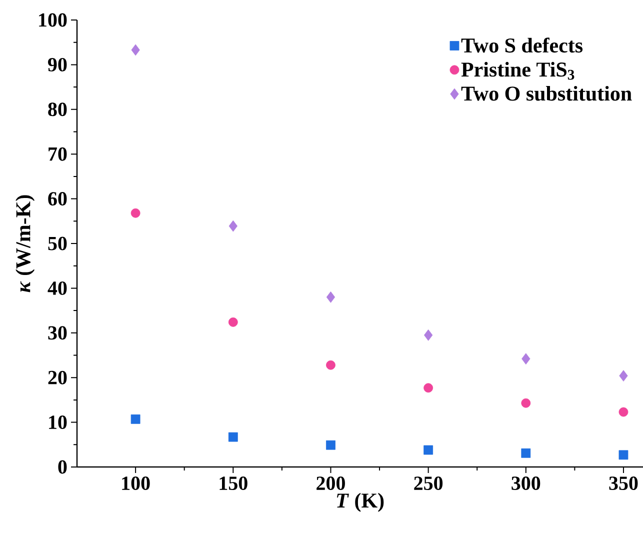 The height and width of the screenshot is (540, 643). What do you see at coordinates (546, 93) in the screenshot?
I see `legend-label: Two O substitution` at bounding box center [546, 93].